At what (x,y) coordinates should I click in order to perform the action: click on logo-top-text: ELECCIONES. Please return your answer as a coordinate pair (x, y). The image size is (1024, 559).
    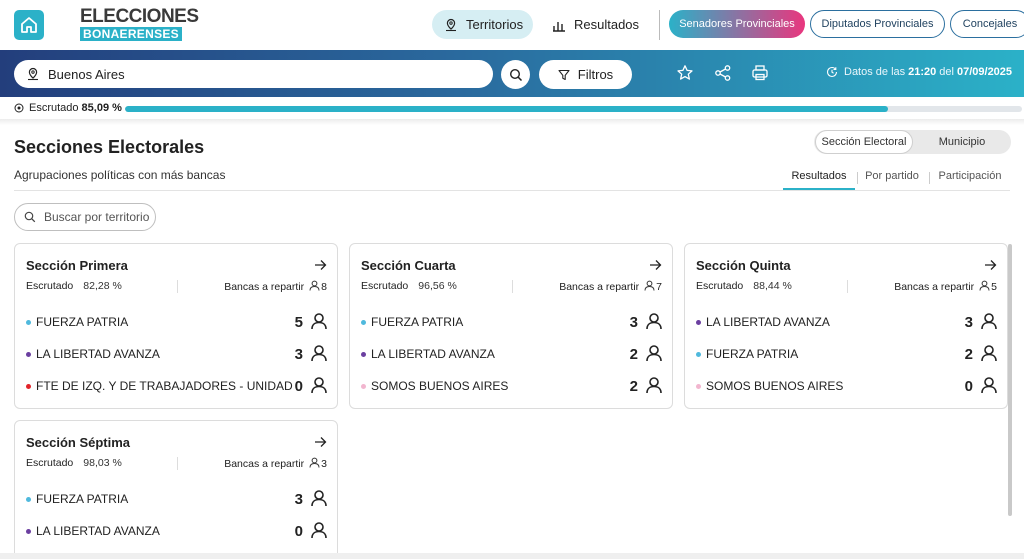
    Looking at the image, I should click on (139, 16).